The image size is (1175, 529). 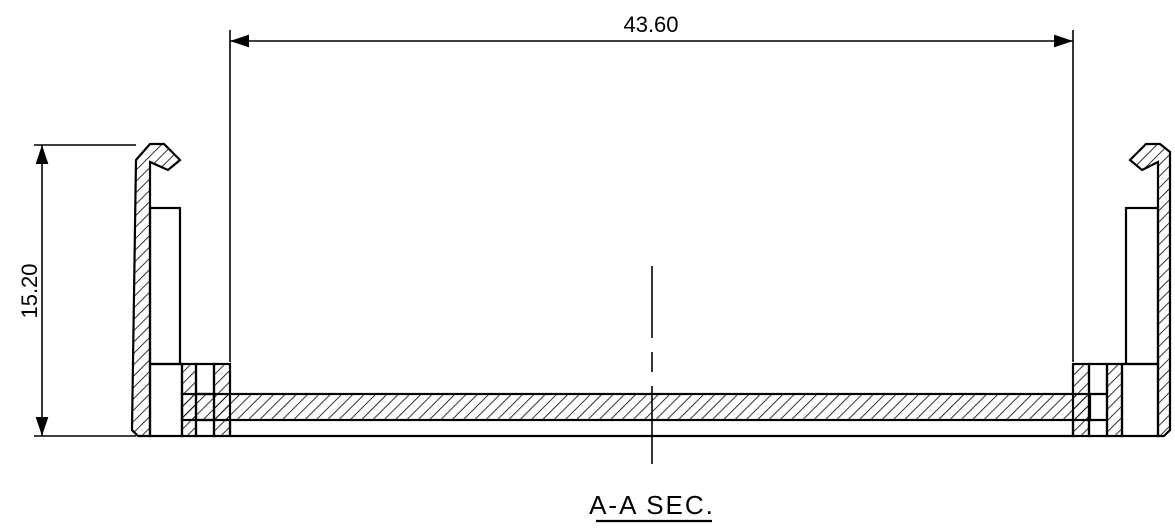 What do you see at coordinates (636, 415) in the screenshot?
I see `floor-section` at bounding box center [636, 415].